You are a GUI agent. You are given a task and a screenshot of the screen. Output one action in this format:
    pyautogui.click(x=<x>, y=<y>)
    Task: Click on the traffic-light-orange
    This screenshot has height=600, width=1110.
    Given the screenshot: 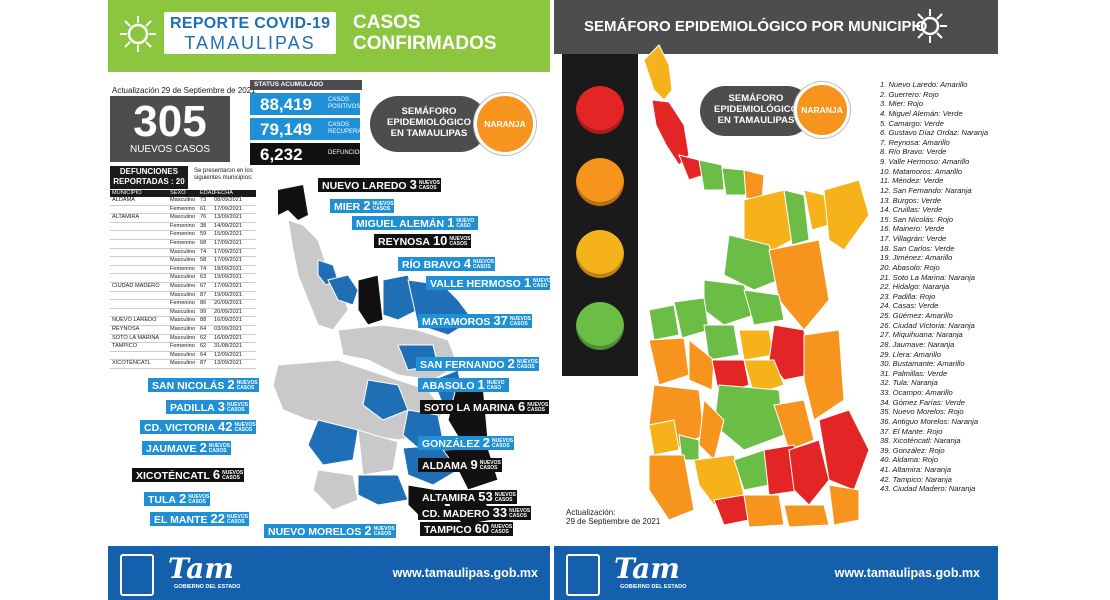 What is the action you would take?
    pyautogui.click(x=600, y=182)
    